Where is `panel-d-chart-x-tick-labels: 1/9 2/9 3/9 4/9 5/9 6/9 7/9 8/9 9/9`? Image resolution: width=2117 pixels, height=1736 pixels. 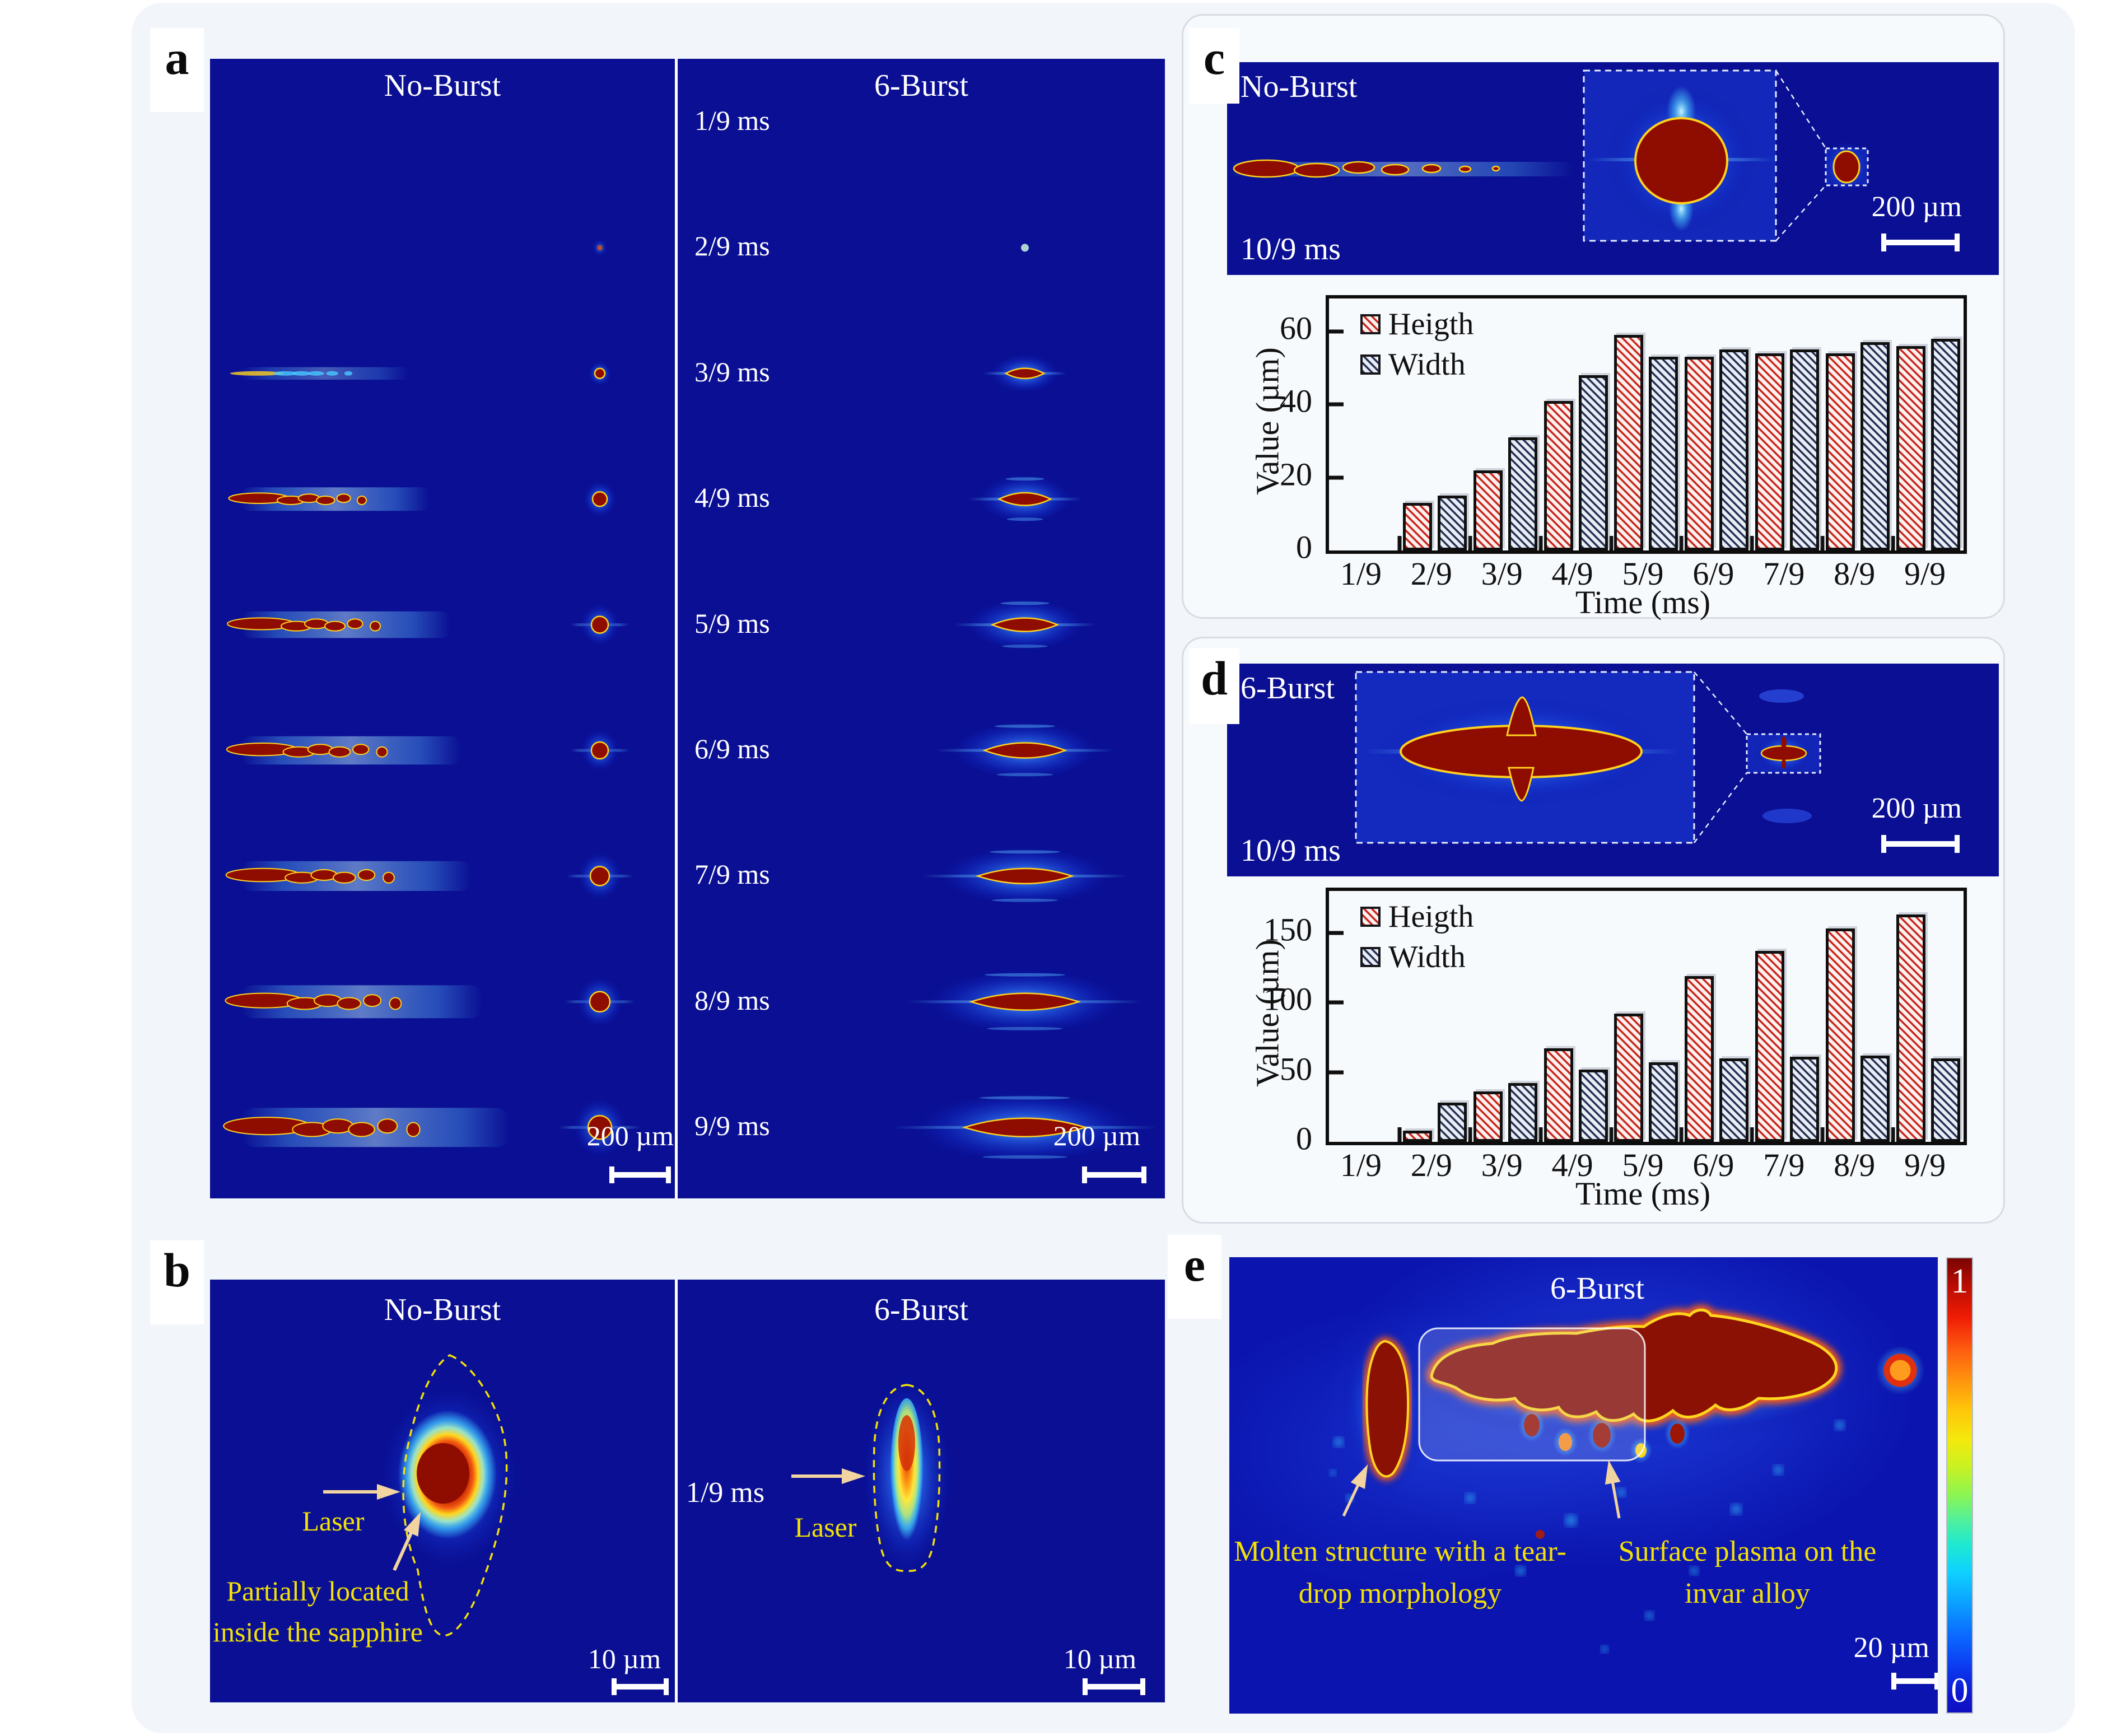 panel-d-chart-x-tick-labels: 1/9 2/9 3/9 4/9 5/9 6/9 7/9 8/9 9/9 is located at coordinates (1643, 1165).